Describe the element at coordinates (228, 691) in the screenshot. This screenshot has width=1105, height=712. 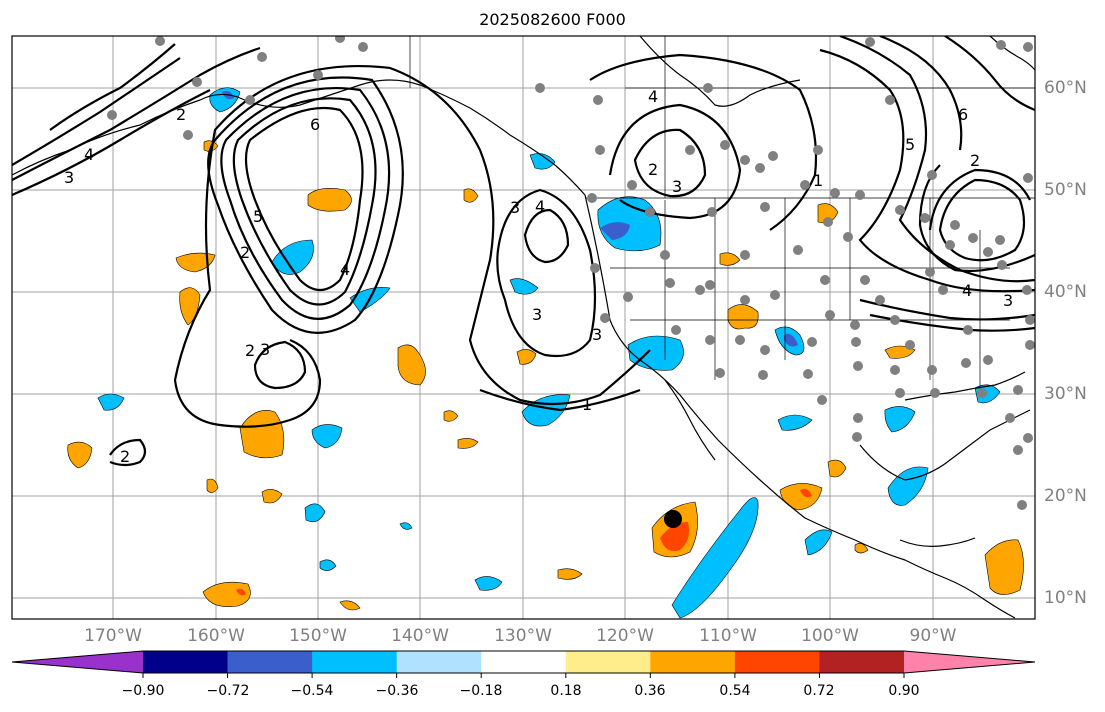
I see `colorbar-tick-label: −0.72` at that location.